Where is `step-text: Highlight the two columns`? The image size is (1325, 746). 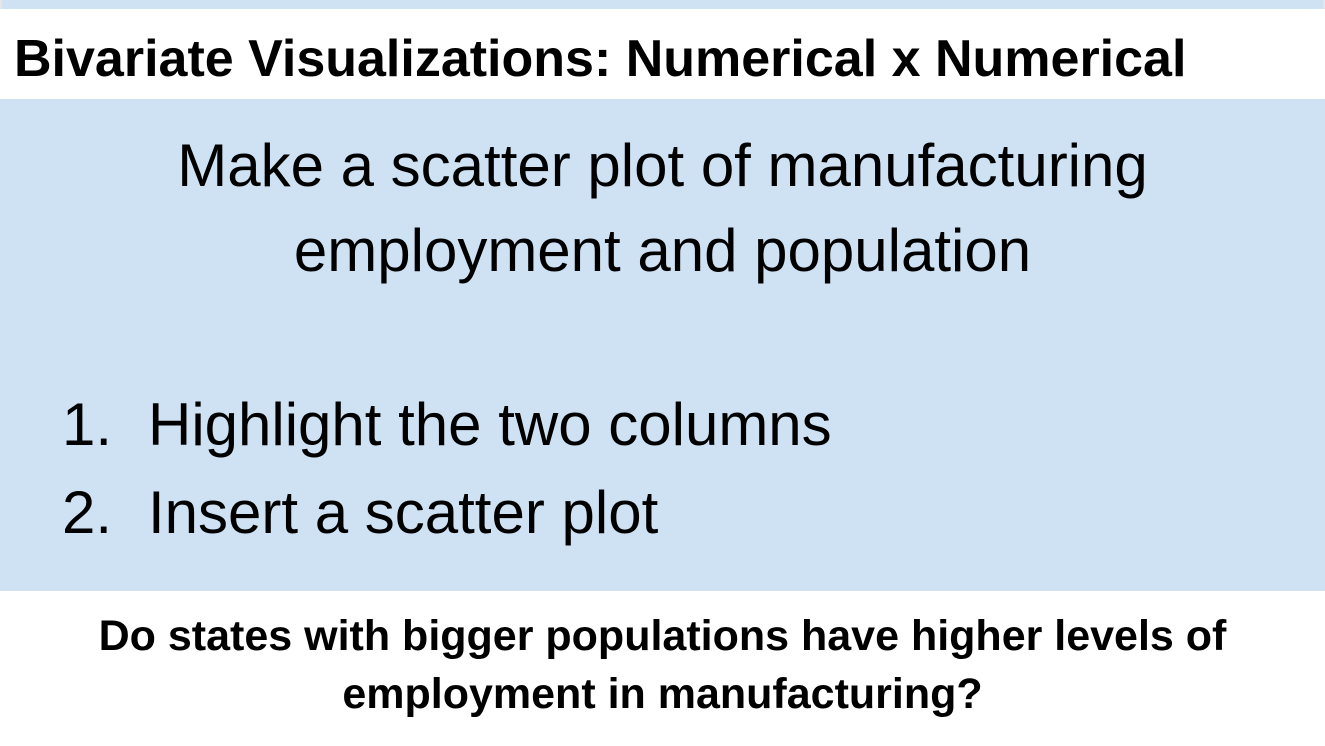
step-text: Highlight the two columns is located at coordinates (490, 424).